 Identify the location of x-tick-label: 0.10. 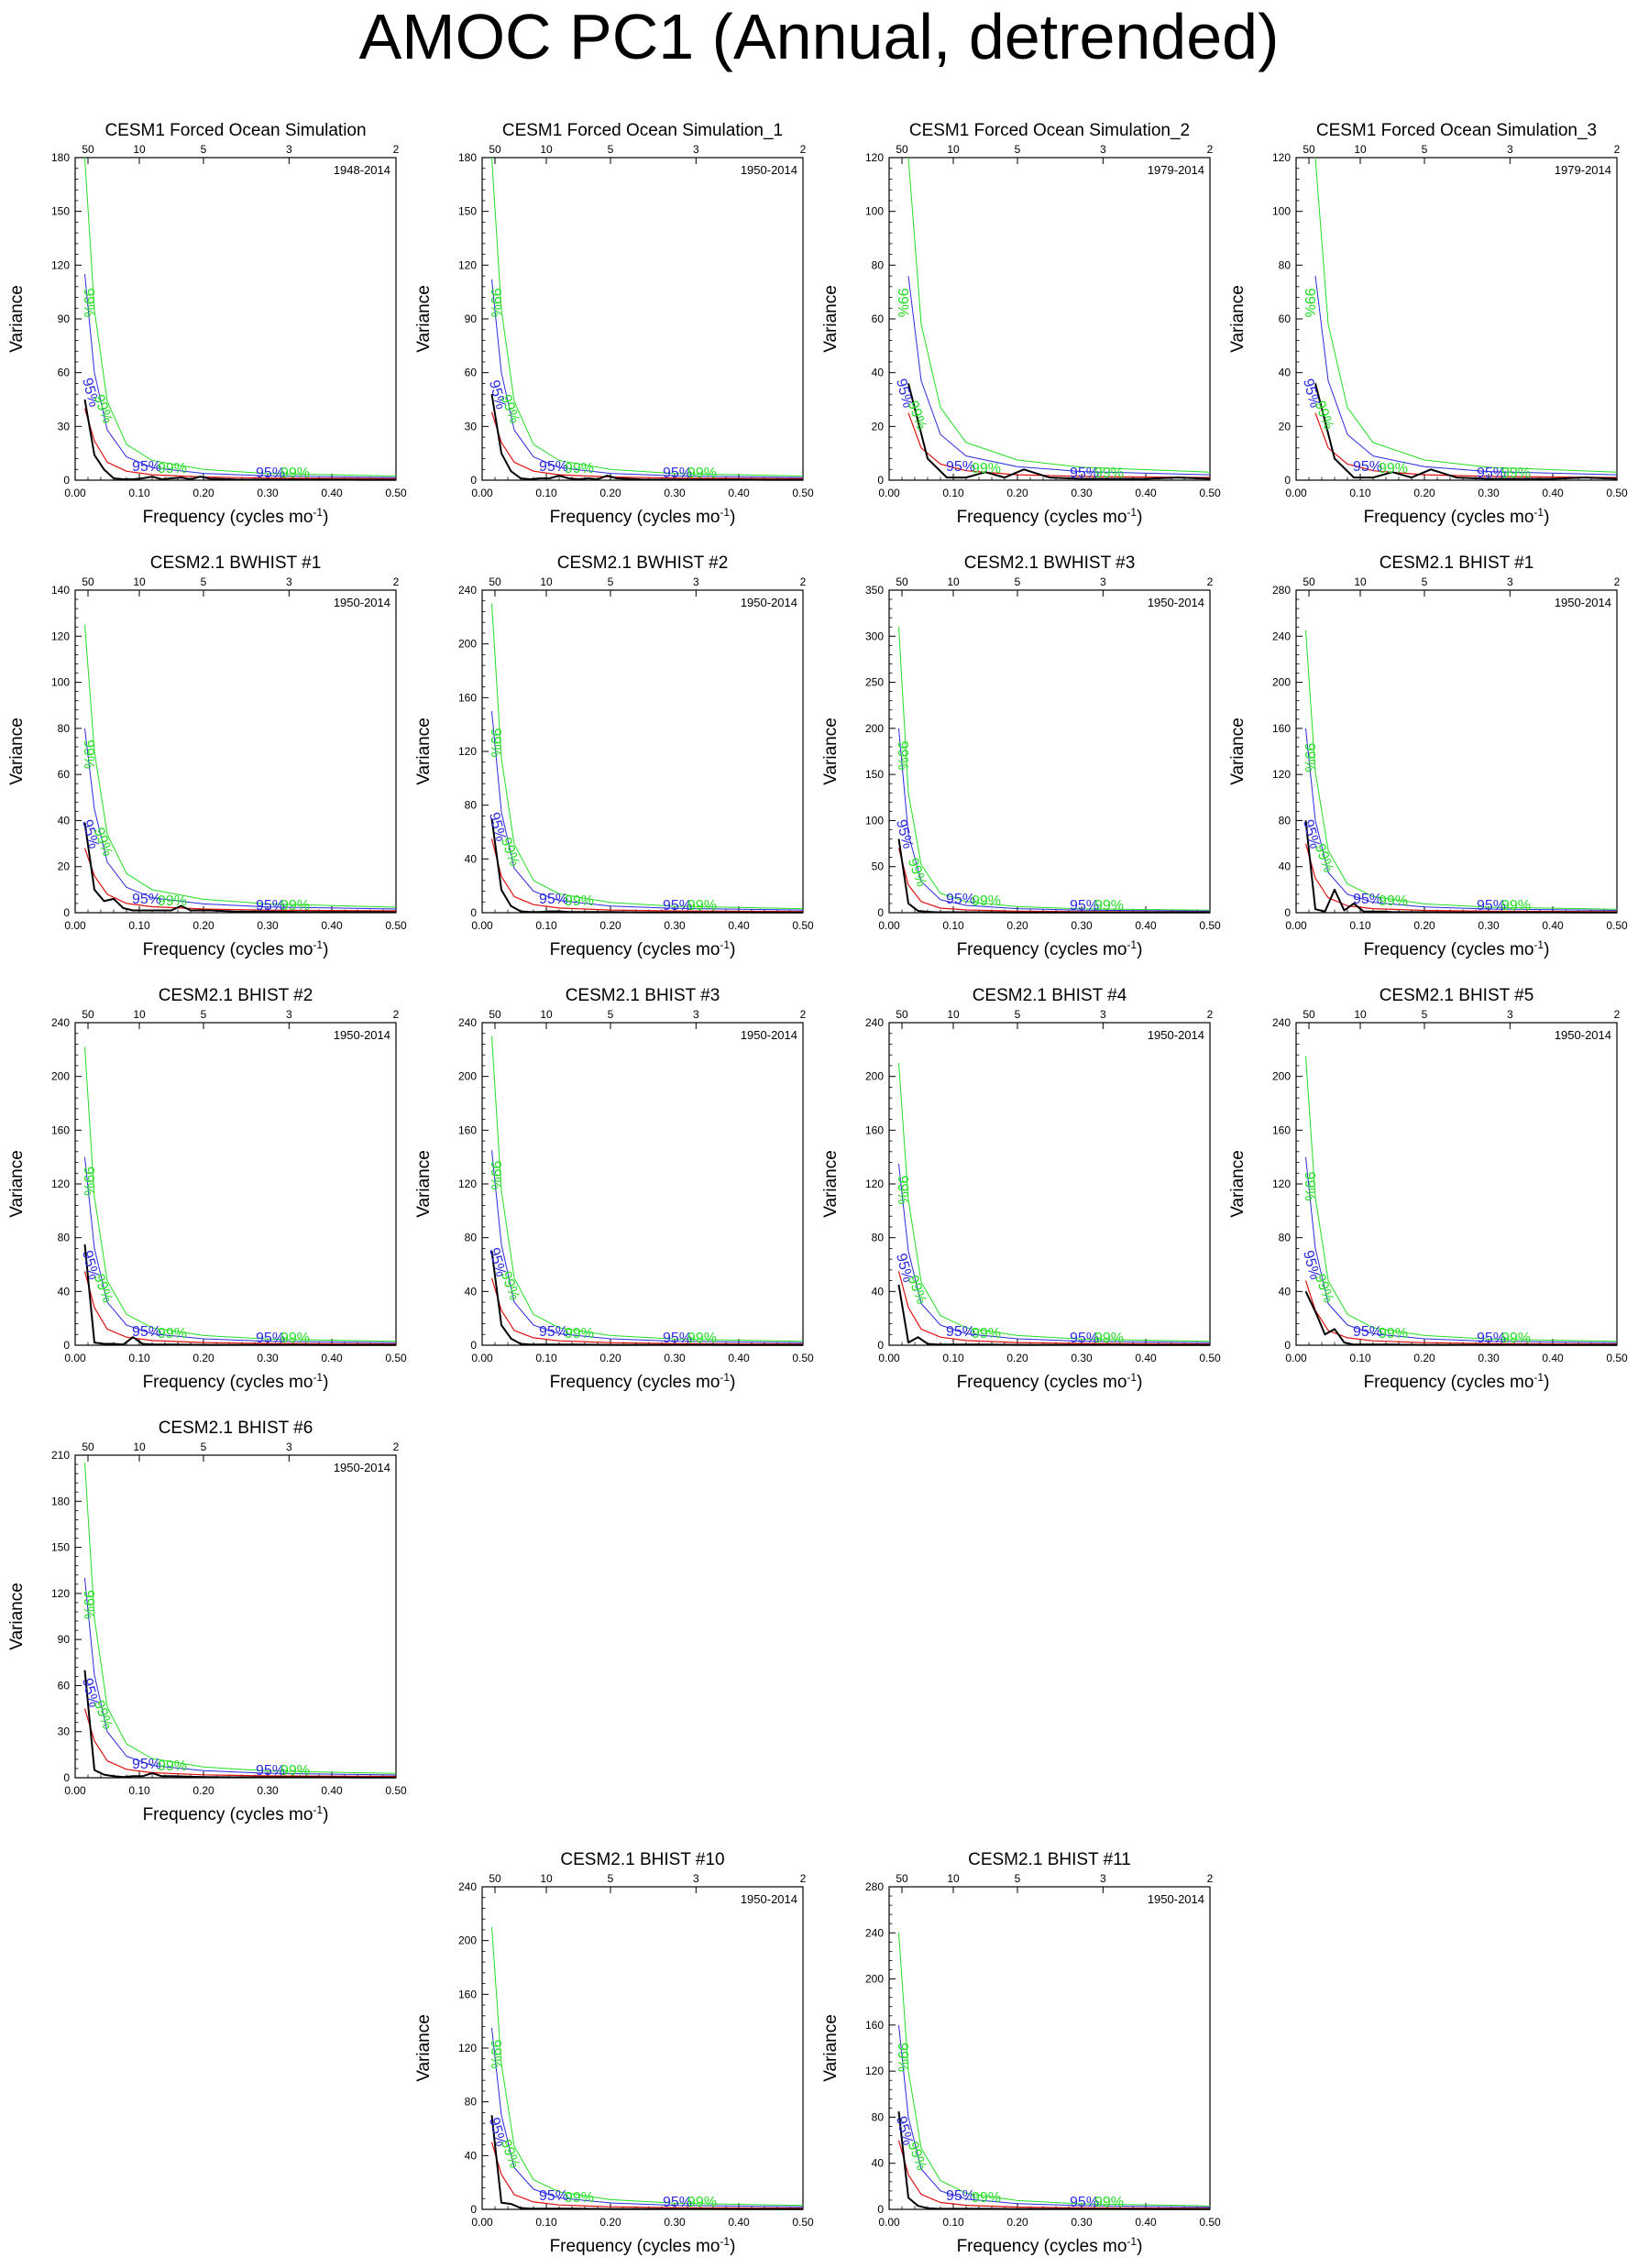
(139, 1358).